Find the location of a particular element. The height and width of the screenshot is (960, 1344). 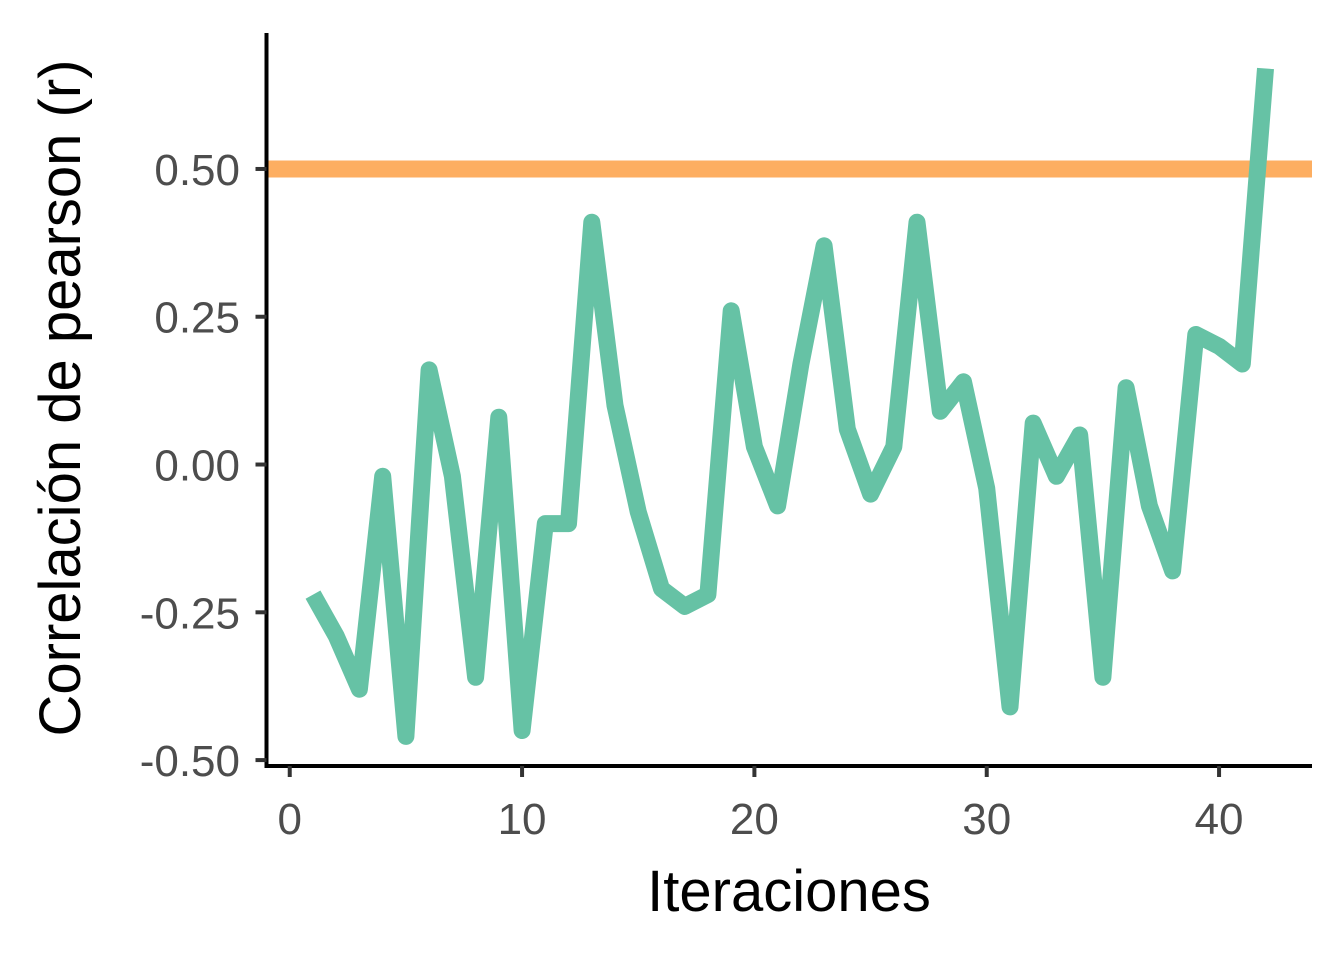

x-tick-label: 10 is located at coordinates (522, 819).